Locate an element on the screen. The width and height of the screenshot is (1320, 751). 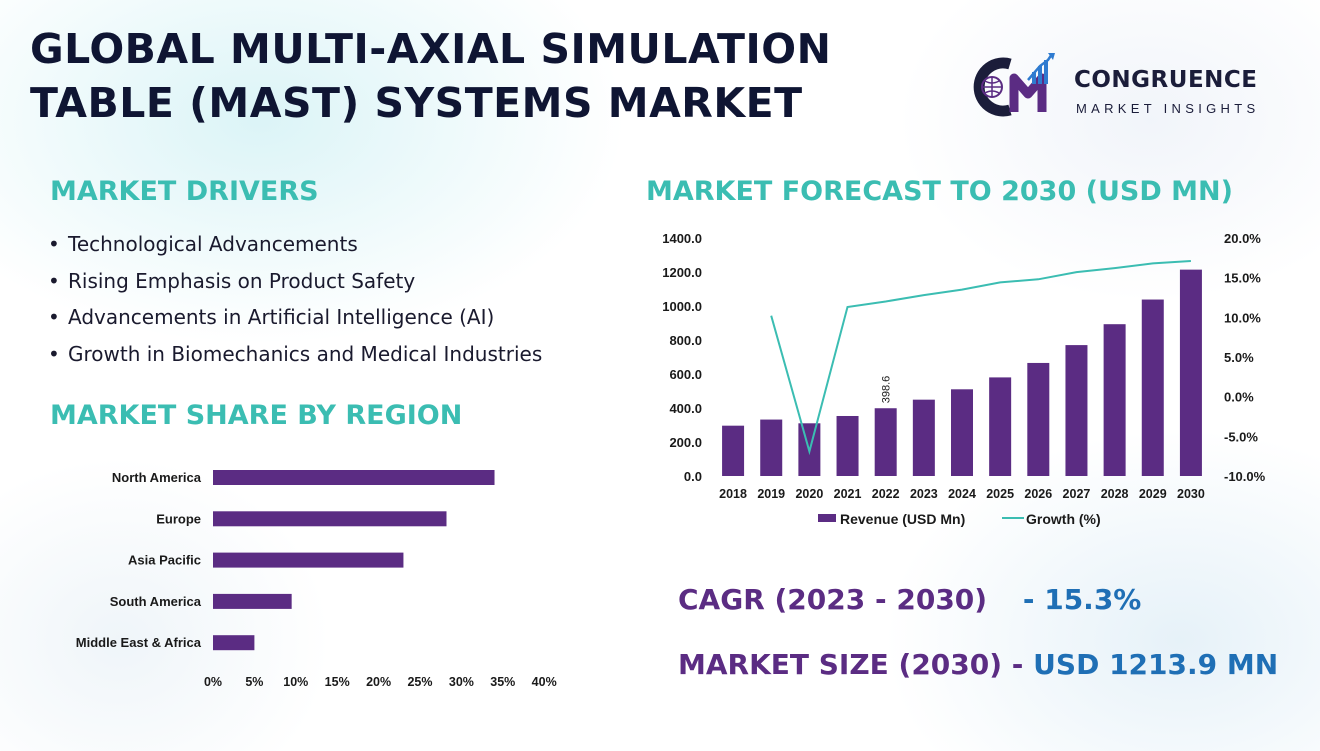
growth-line is located at coordinates (980, 358).